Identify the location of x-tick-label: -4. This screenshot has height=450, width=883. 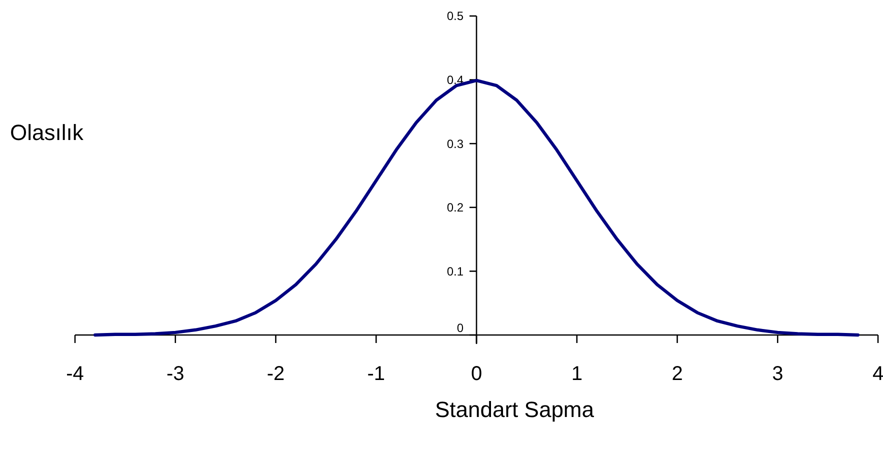
(75, 374).